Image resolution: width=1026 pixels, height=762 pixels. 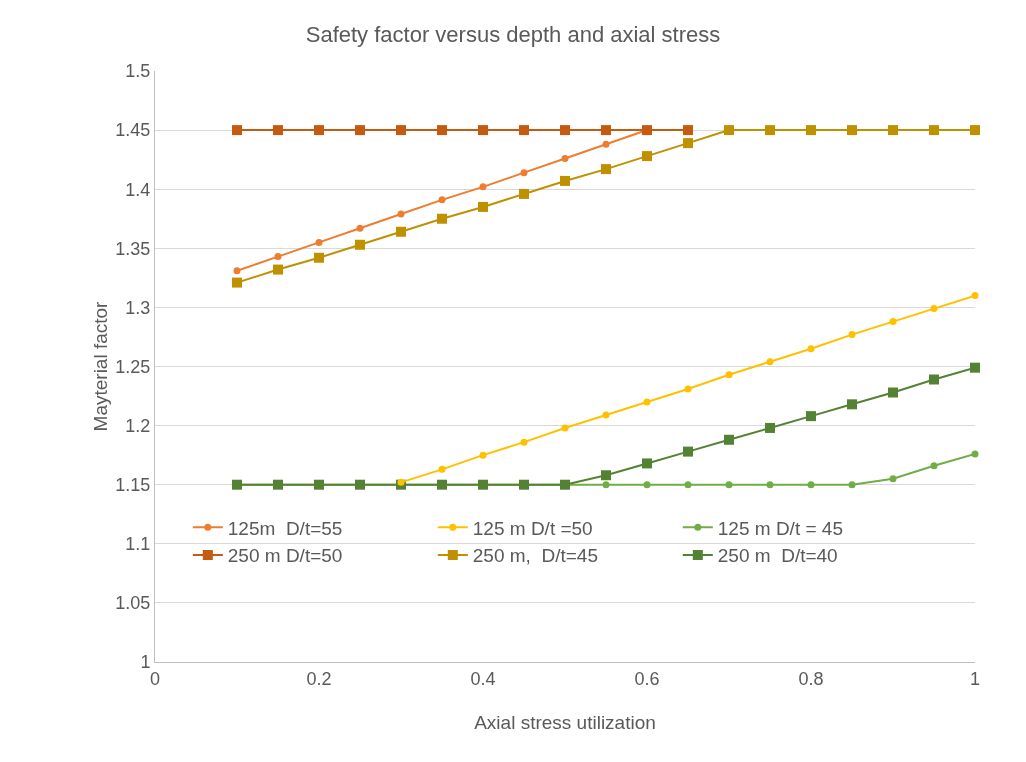 I want to click on chart-title: Safety factor versus depth and axial stress, so click(x=513, y=35).